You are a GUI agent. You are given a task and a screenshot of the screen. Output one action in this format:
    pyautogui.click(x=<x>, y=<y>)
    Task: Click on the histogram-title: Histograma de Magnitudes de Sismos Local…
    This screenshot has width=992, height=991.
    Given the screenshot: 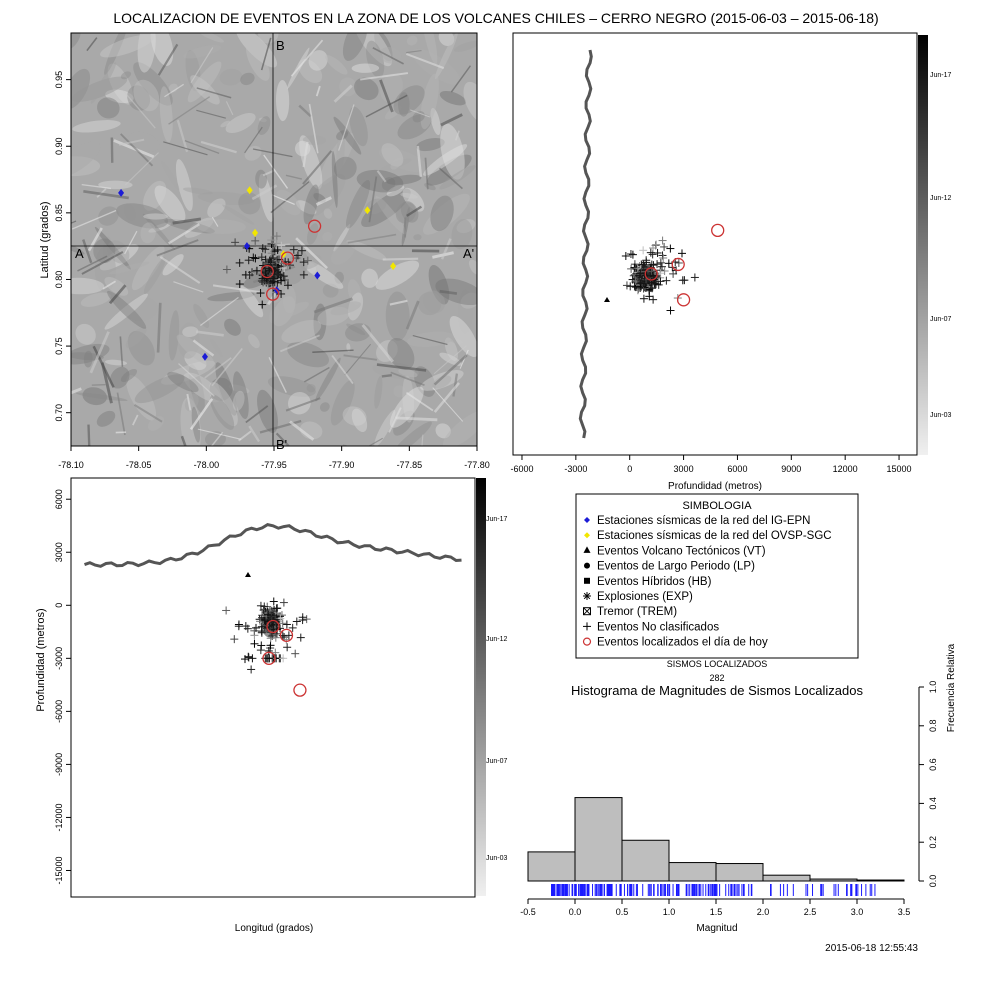 What is the action you would take?
    pyautogui.click(x=717, y=690)
    